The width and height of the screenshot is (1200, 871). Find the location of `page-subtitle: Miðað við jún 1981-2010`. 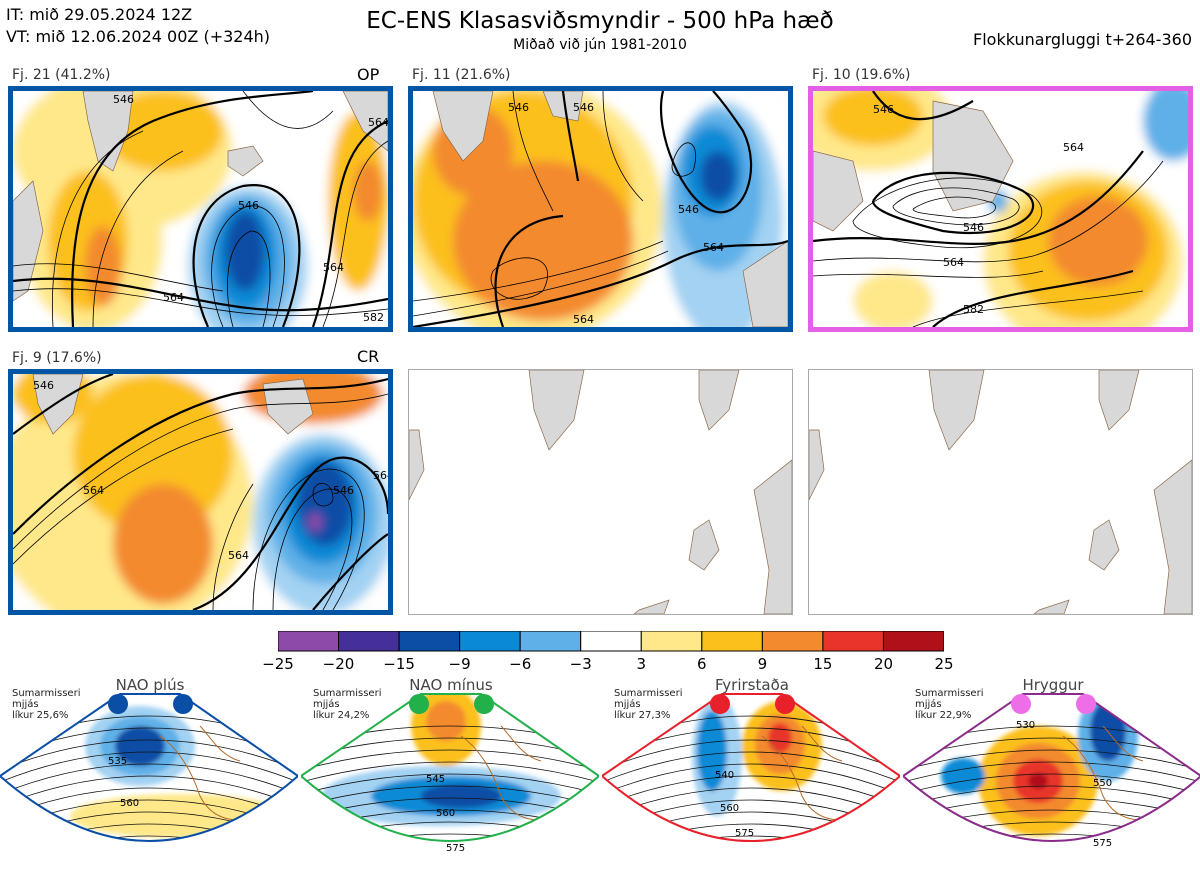

page-subtitle: Miðað við jún 1981-2010 is located at coordinates (600, 45).